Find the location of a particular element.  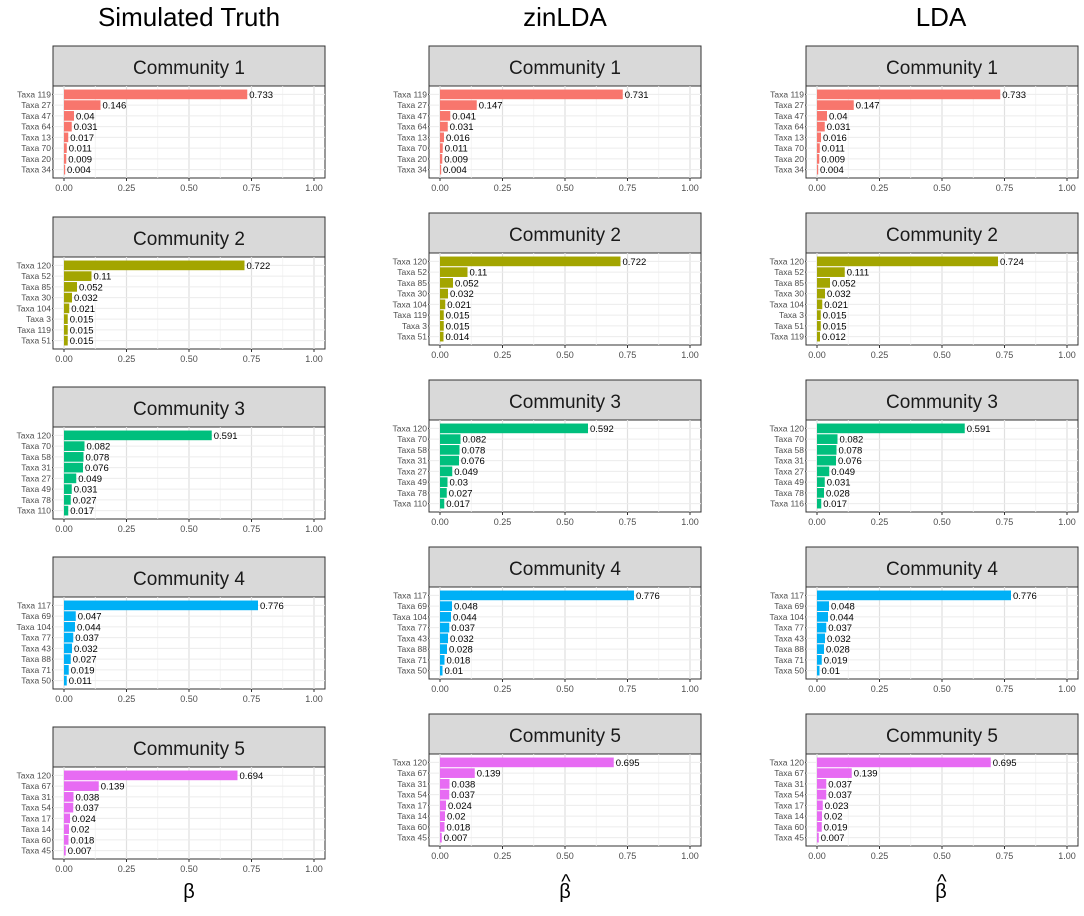

facet-title: Community 2 is located at coordinates (565, 235).